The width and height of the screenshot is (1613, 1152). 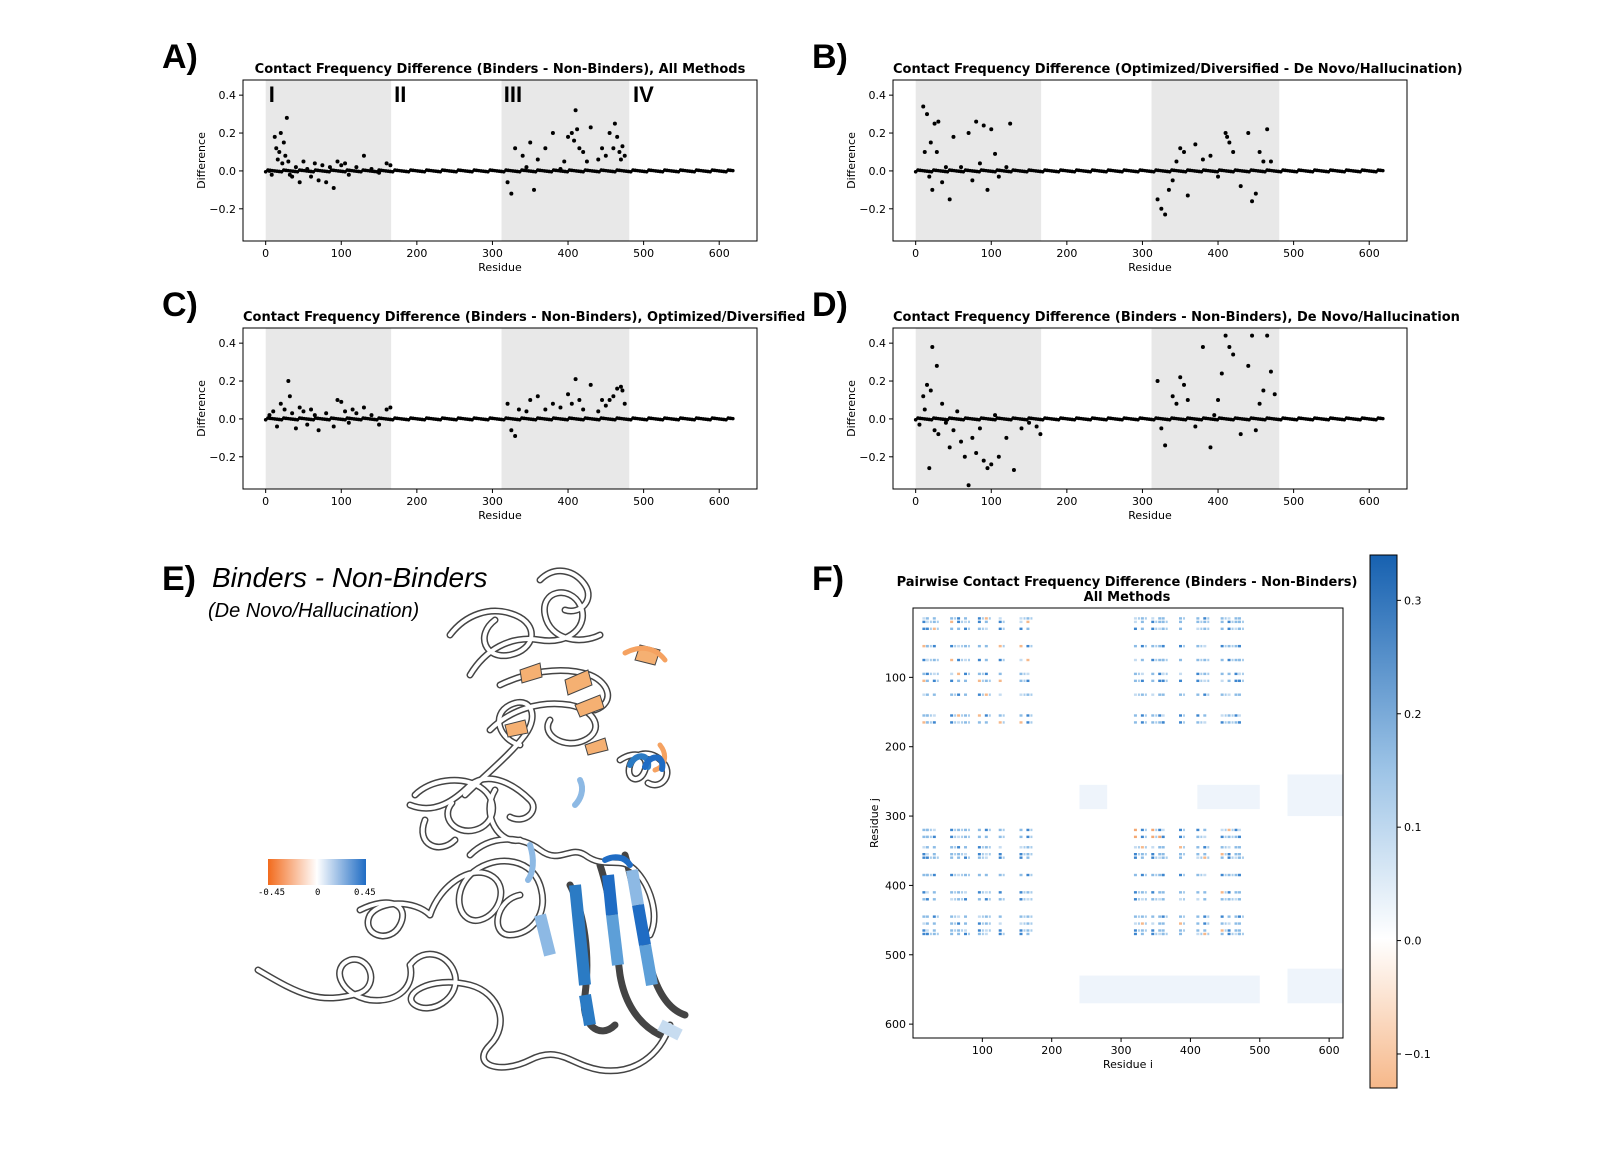 I want to click on y-axis-label: Difference, so click(x=201, y=160).